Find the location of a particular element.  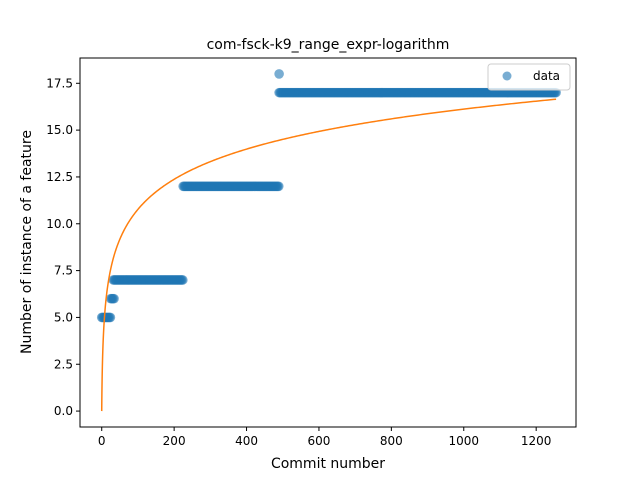

legend-data-marker is located at coordinates (507, 76).